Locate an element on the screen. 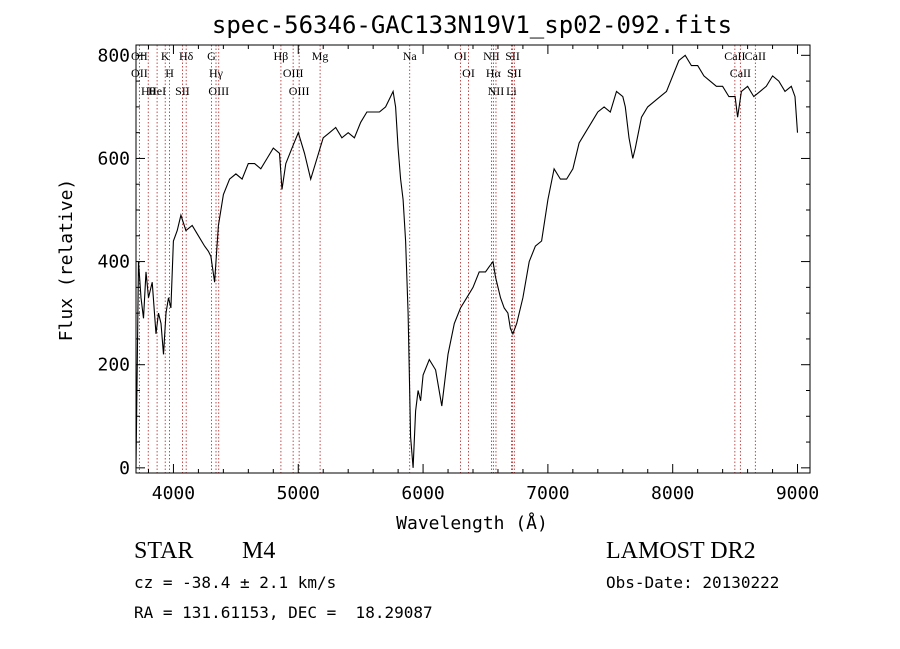  x-tick-label: 8000 is located at coordinates (672, 493).